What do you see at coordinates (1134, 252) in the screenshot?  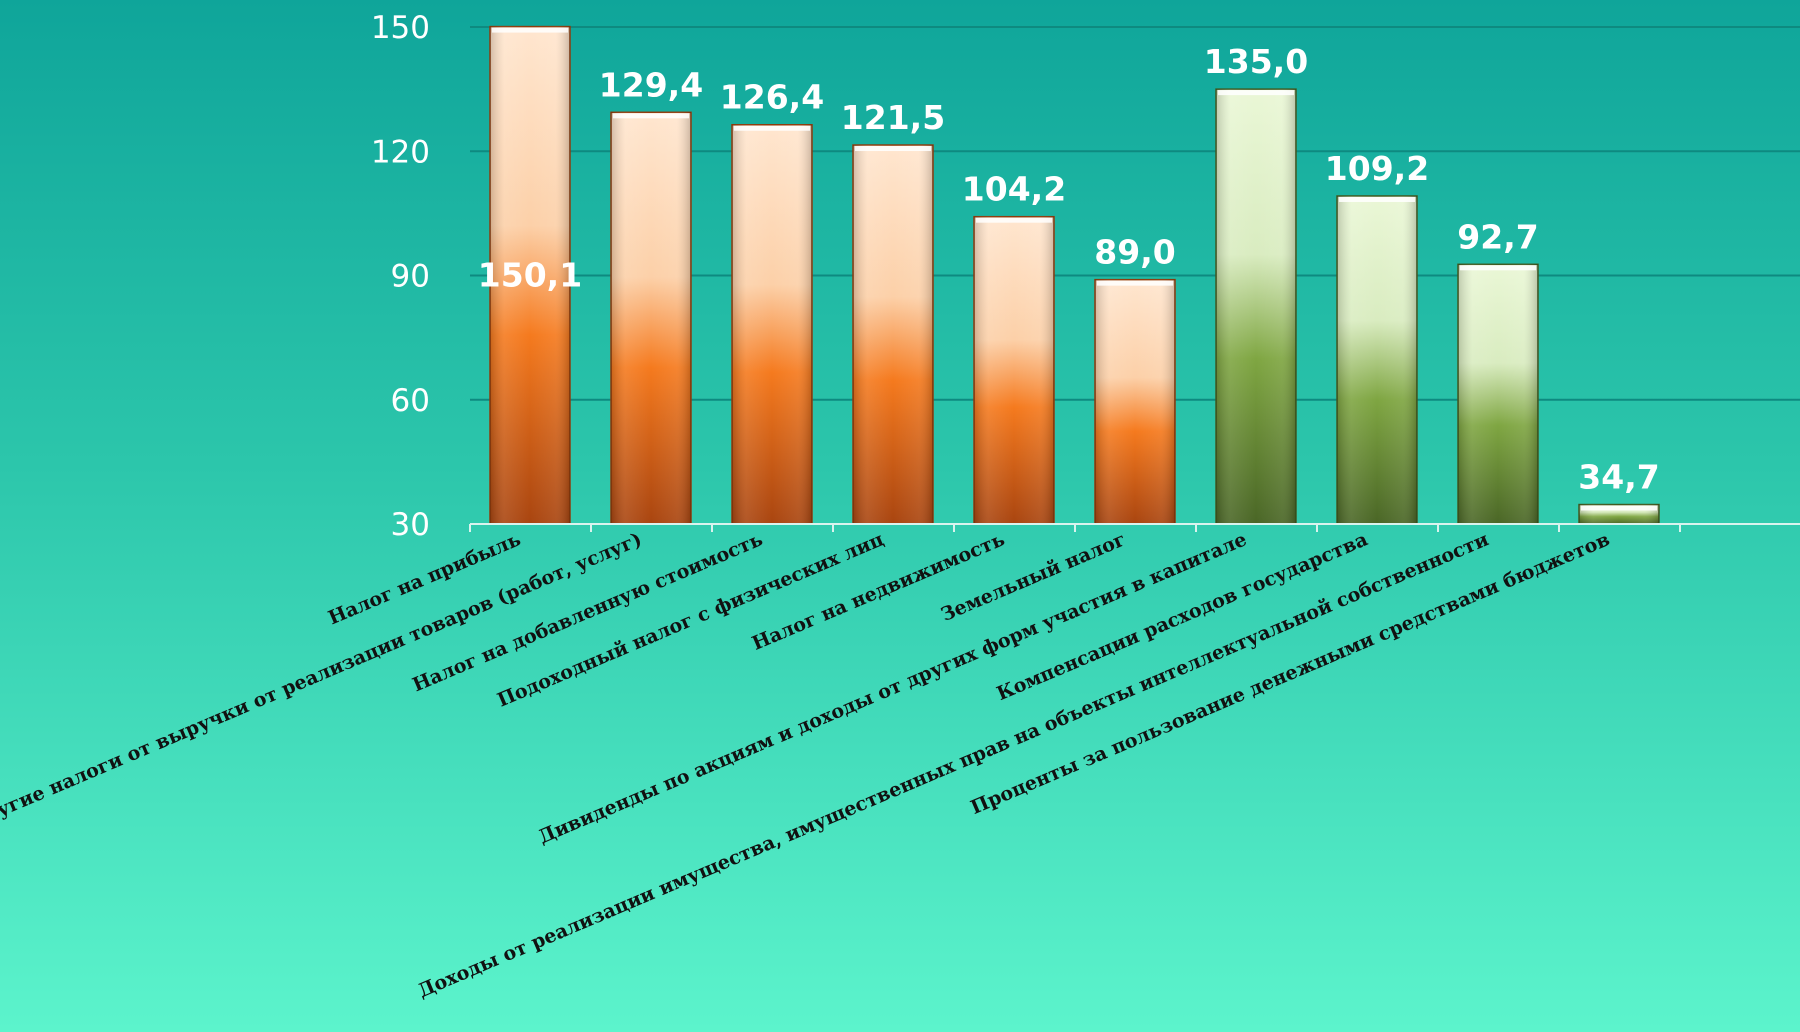 I see `data-label-6: 89,0` at bounding box center [1134, 252].